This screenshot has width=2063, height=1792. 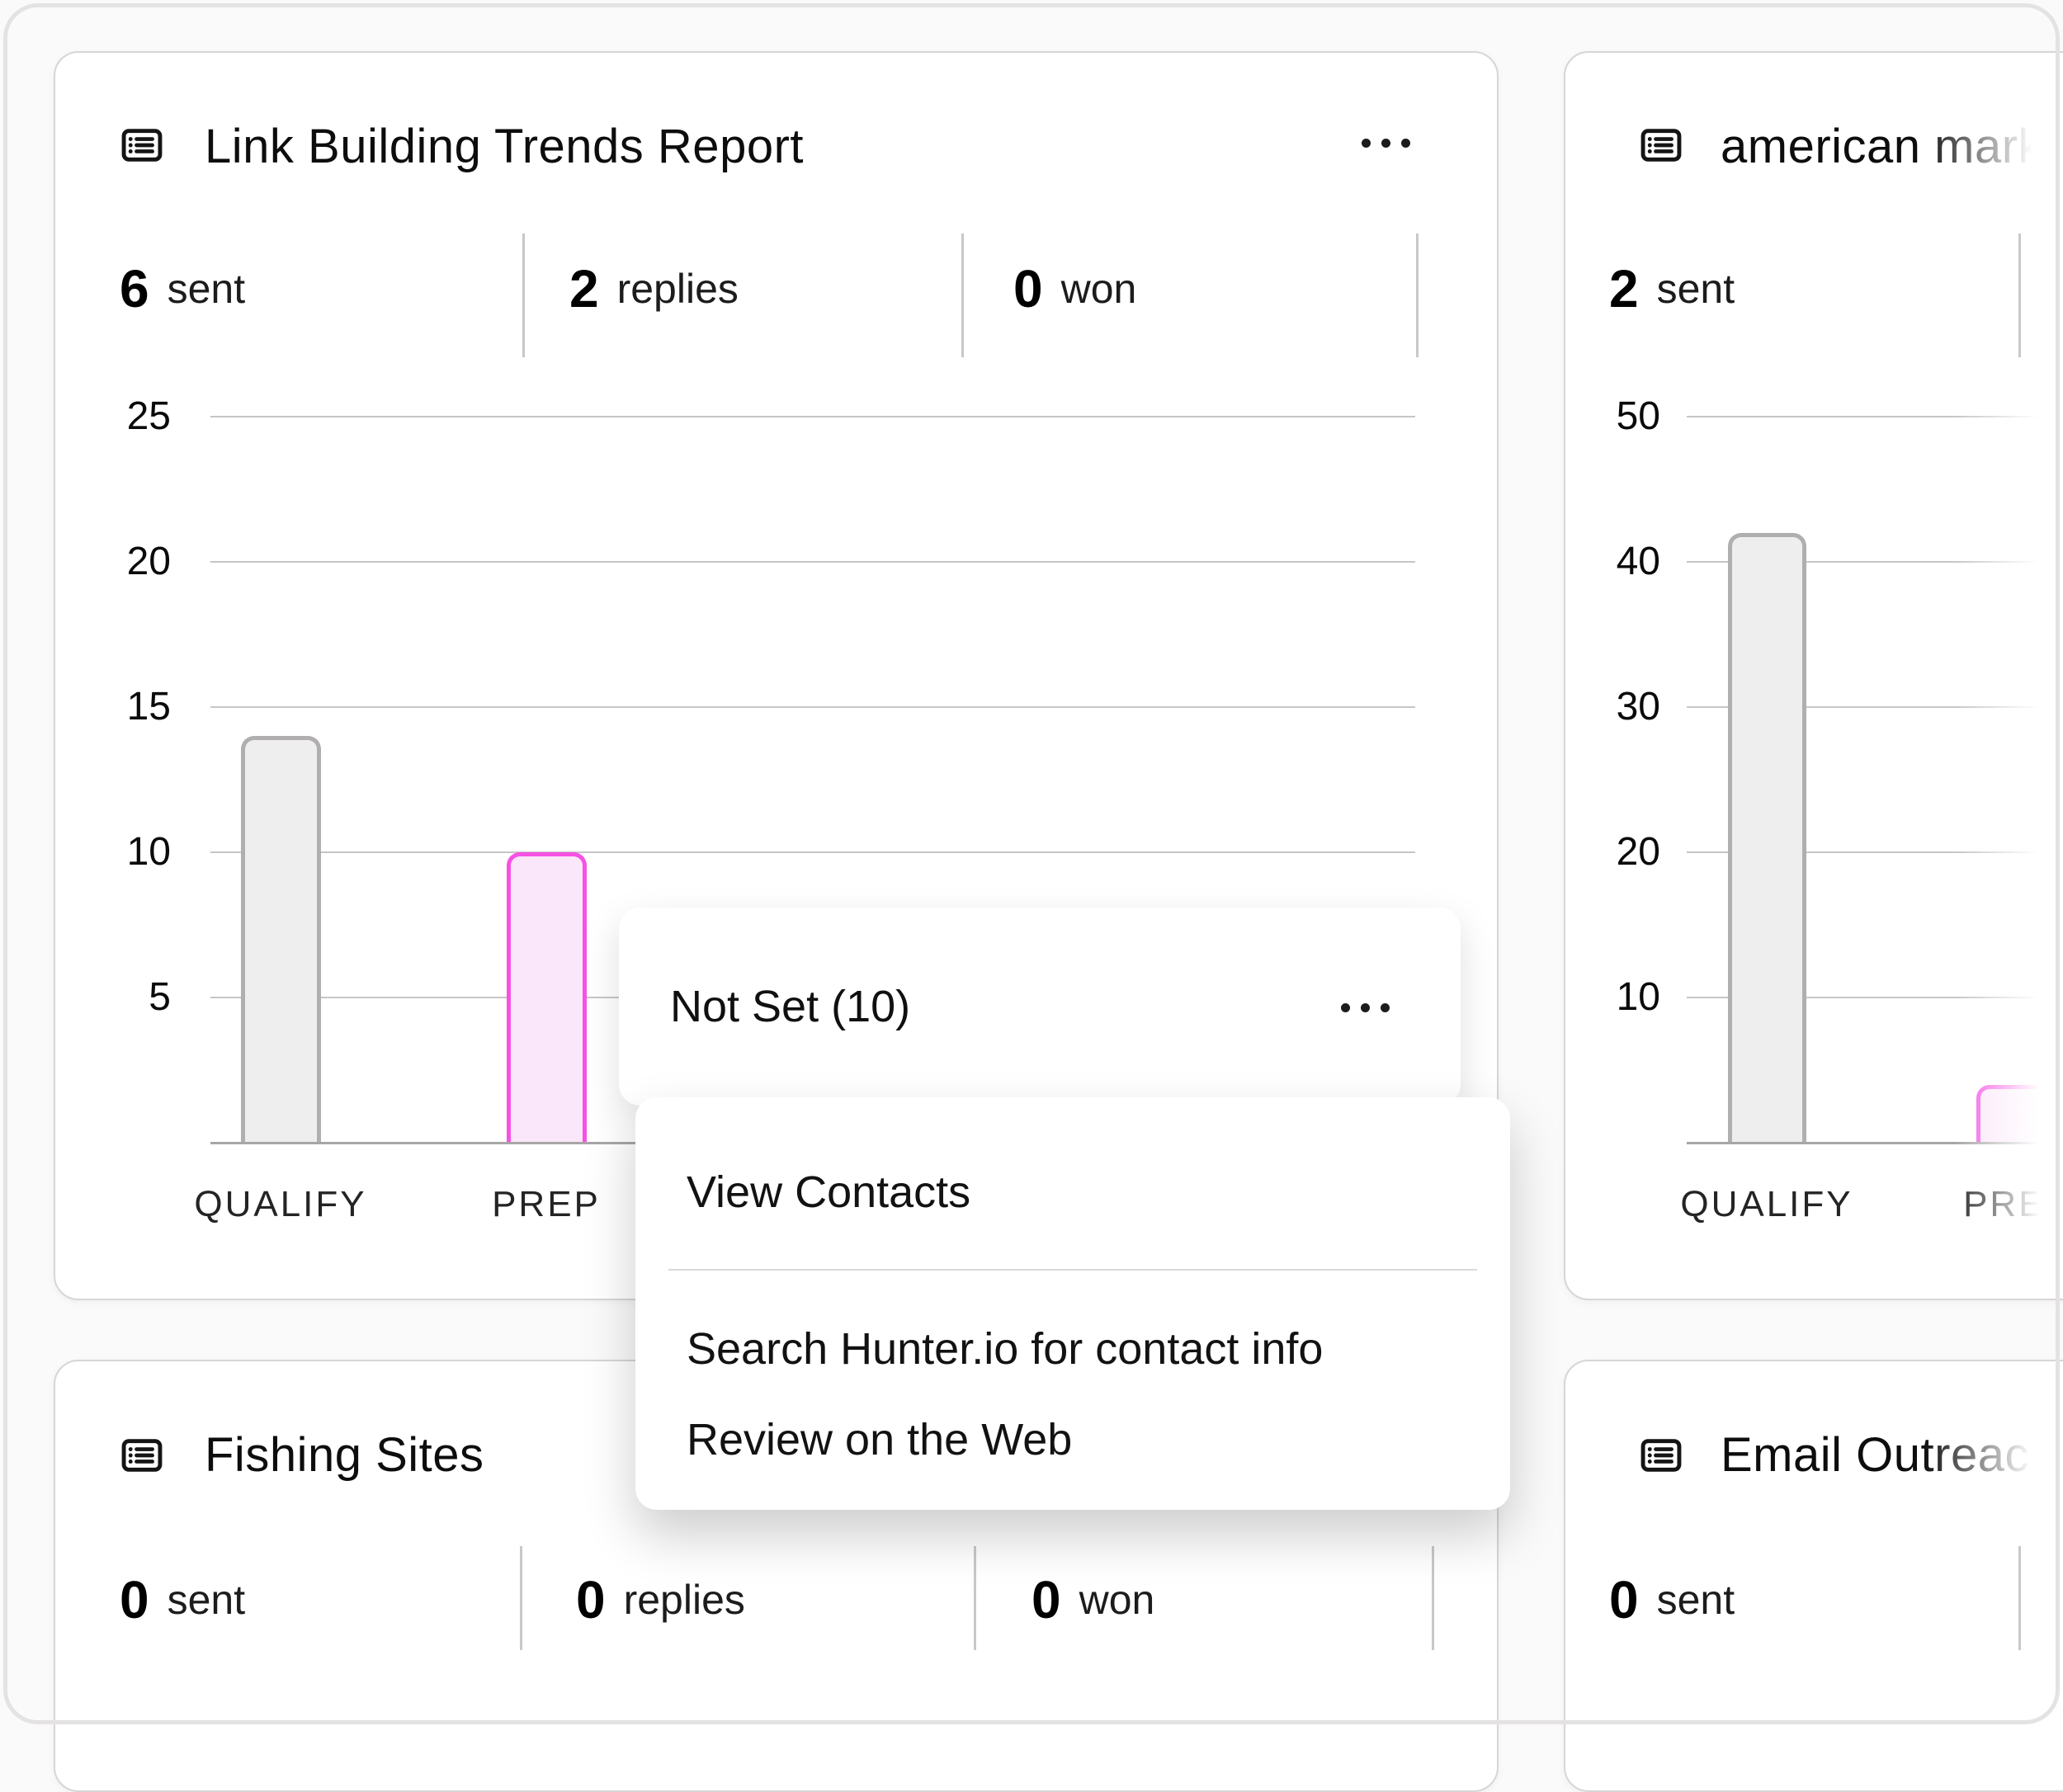 I want to click on card-email-outreach: Email Outreach 0 sent, so click(x=1814, y=1576).